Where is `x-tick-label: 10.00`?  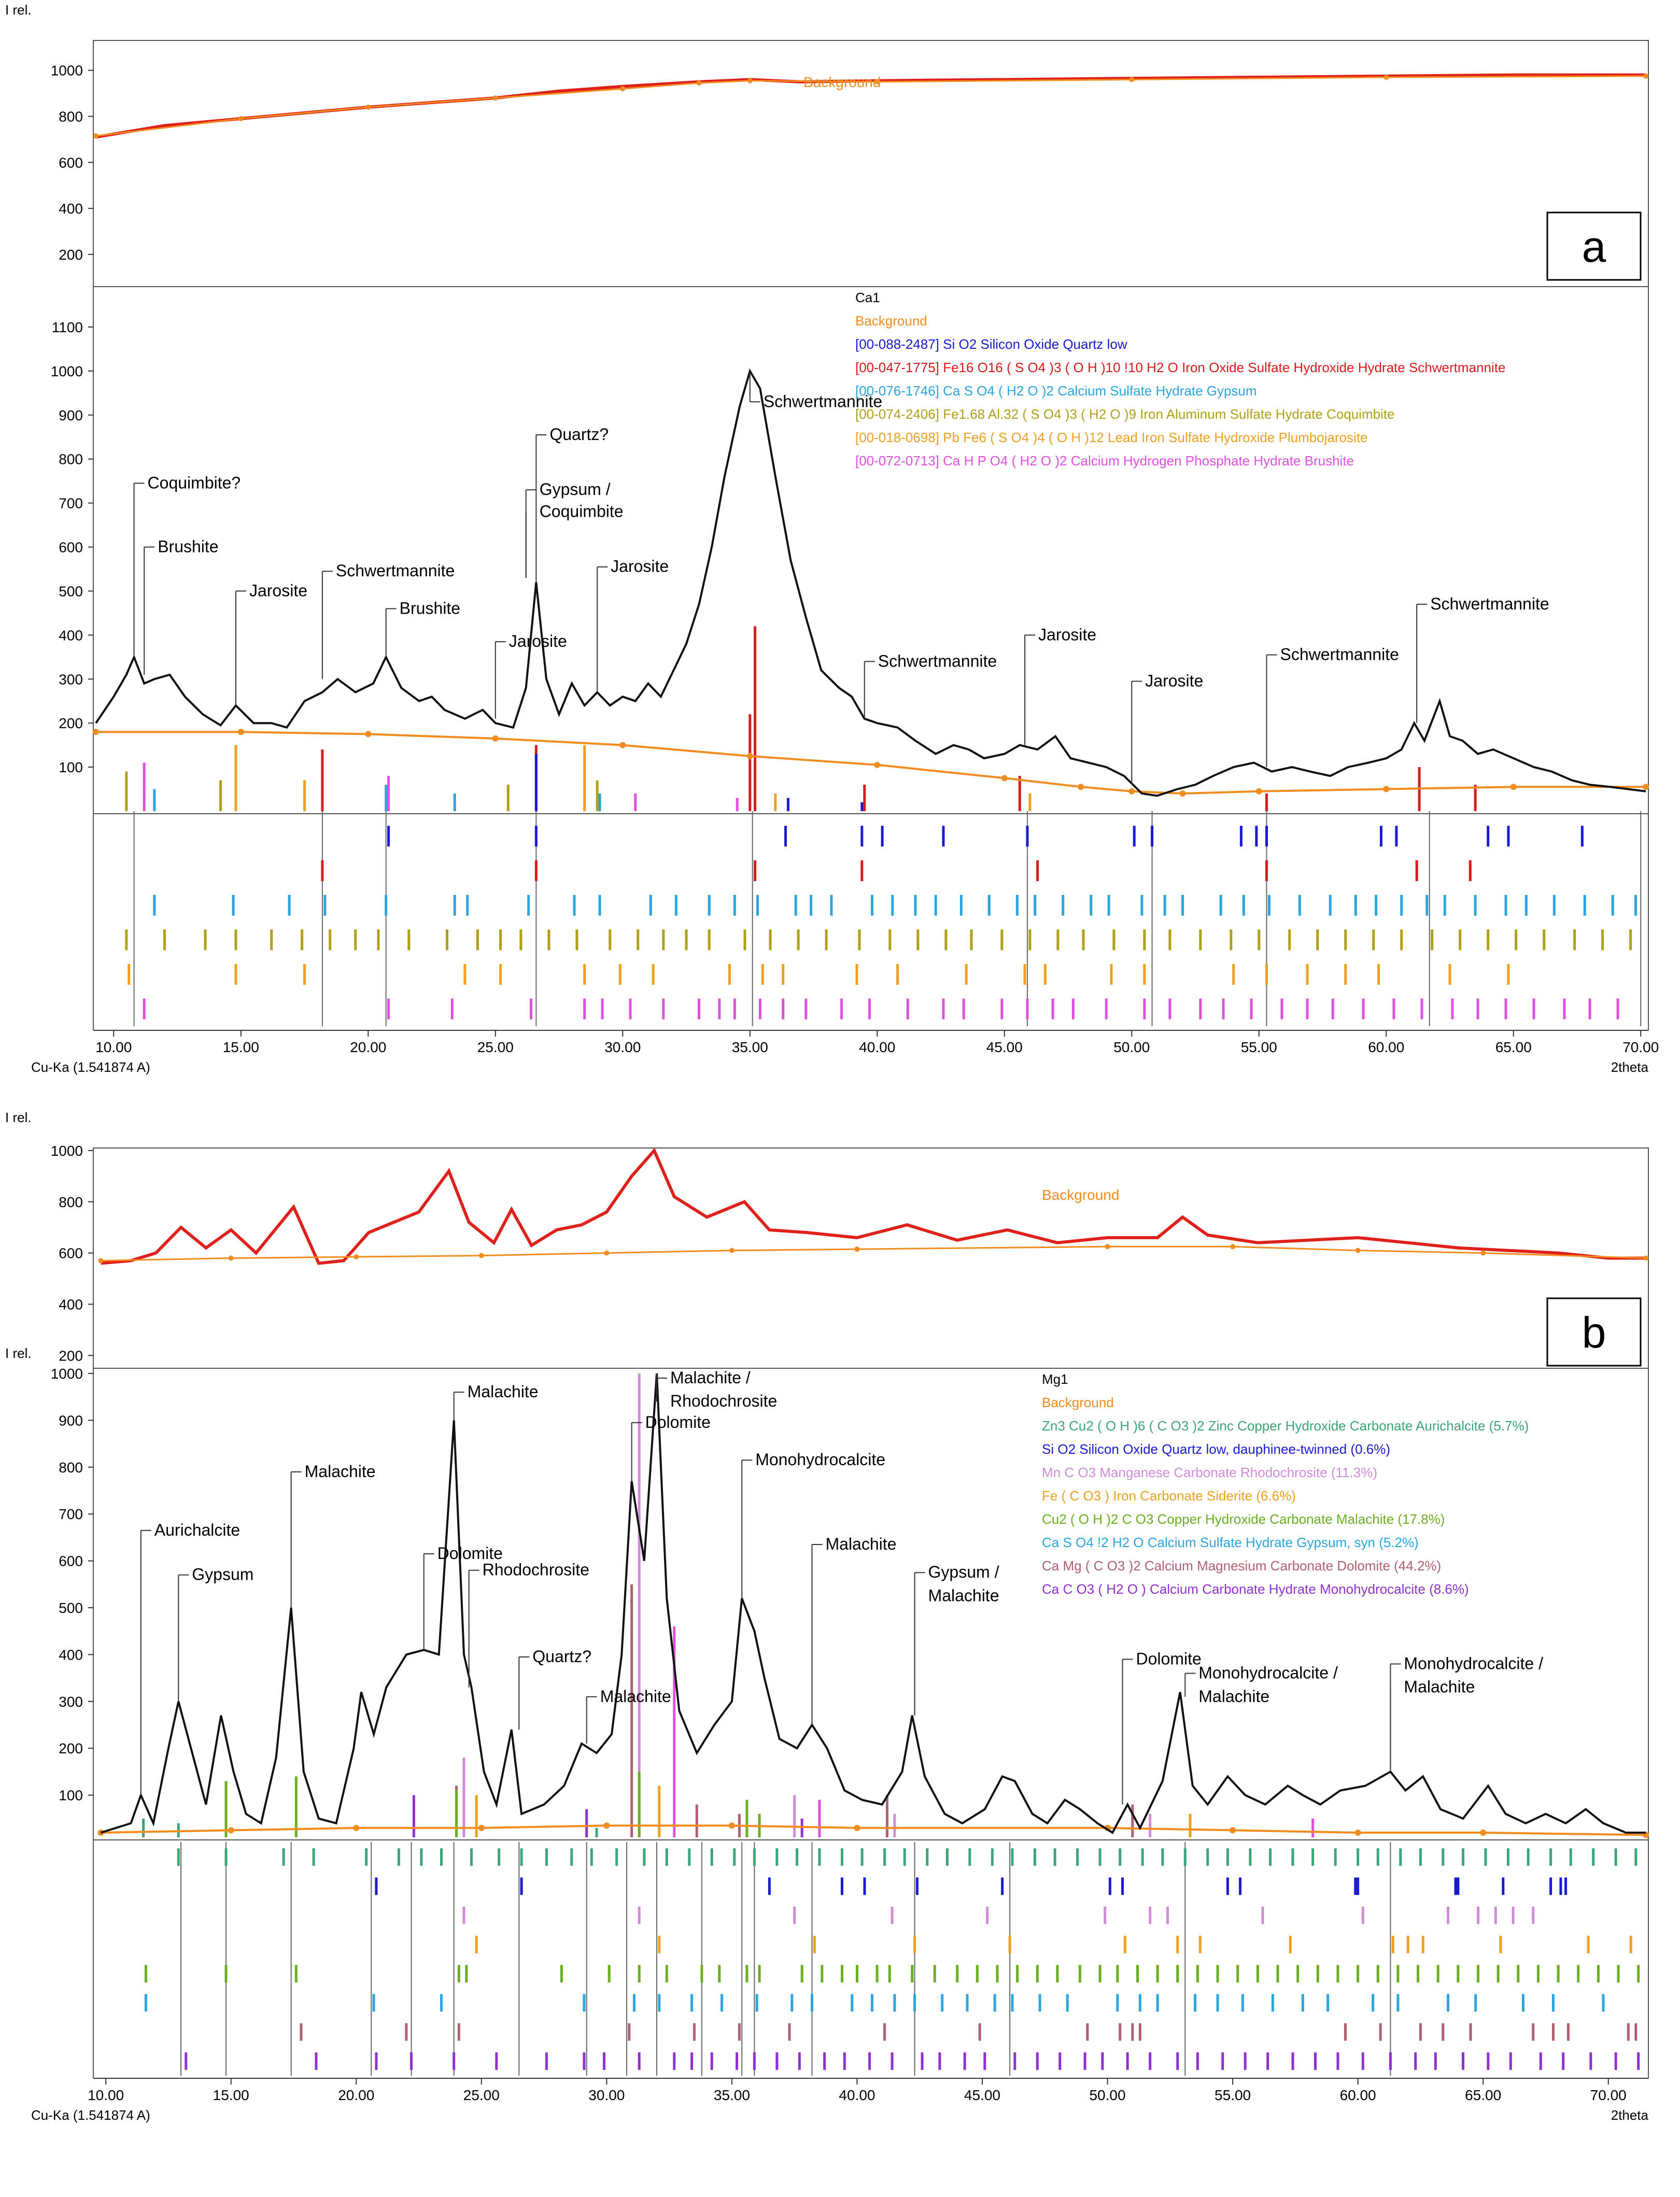 x-tick-label: 10.00 is located at coordinates (114, 1047).